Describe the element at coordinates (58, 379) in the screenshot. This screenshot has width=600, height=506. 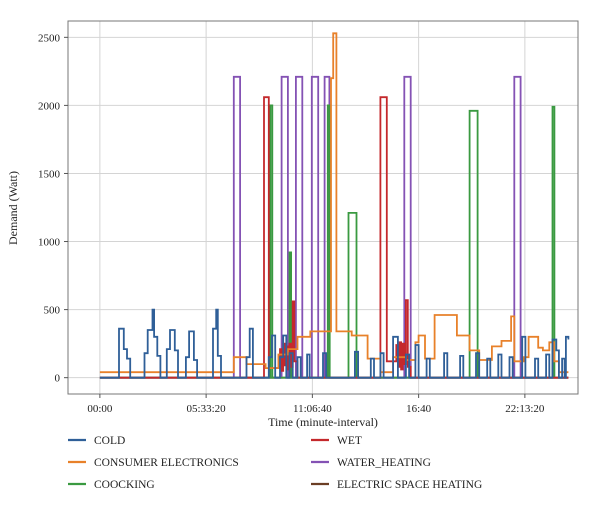
I see `y-tick-label: 0` at that location.